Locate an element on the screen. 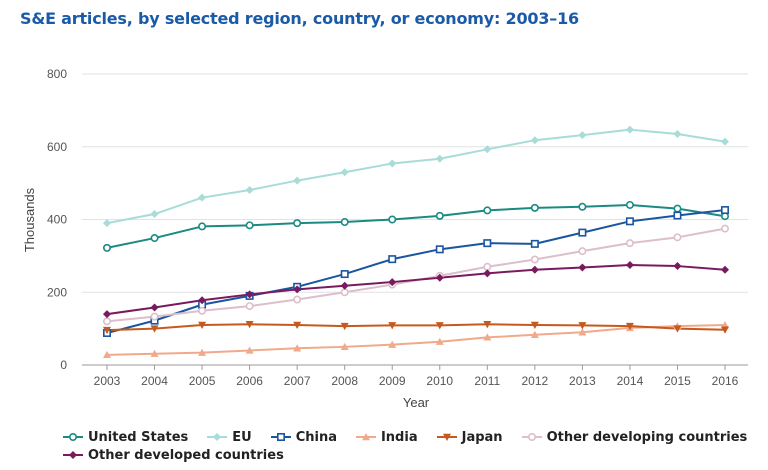 Image resolution: width=768 pixels, height=470 pixels. x-tick-label: 2008 is located at coordinates (344, 381).